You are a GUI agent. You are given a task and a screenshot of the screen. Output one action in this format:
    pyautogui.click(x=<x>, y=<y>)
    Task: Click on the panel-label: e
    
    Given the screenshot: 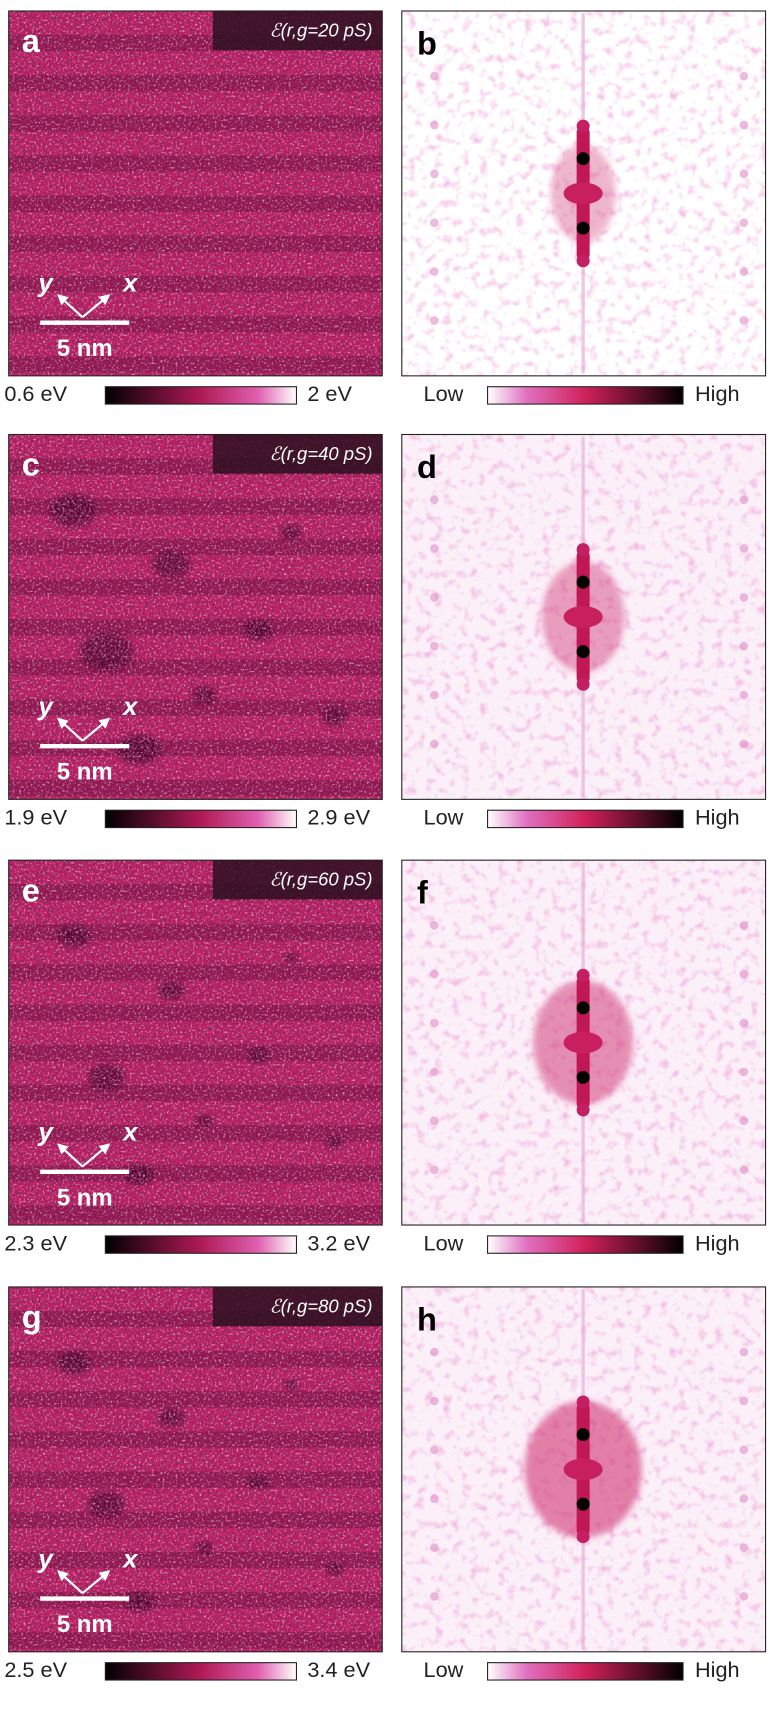 What is the action you would take?
    pyautogui.click(x=31, y=890)
    